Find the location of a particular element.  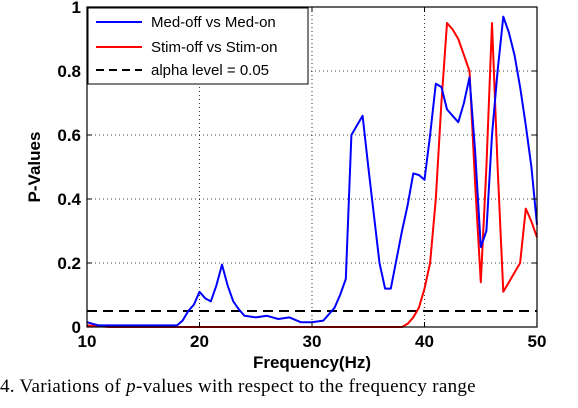

y-tick-label-2: 0.4 is located at coordinates (69, 199).